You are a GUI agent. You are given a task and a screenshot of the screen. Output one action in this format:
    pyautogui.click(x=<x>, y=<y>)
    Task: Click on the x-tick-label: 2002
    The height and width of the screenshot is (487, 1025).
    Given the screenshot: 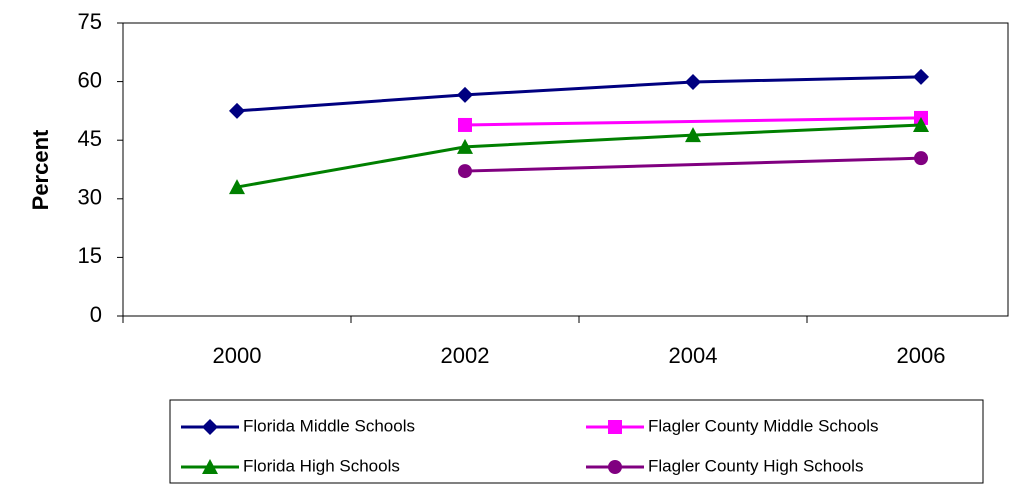 What is the action you would take?
    pyautogui.click(x=465, y=355)
    